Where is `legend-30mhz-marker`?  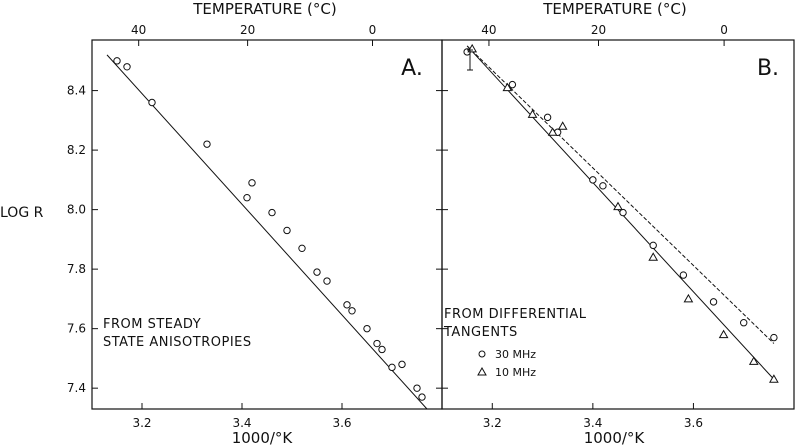
legend-30mhz-marker is located at coordinates (482, 354).